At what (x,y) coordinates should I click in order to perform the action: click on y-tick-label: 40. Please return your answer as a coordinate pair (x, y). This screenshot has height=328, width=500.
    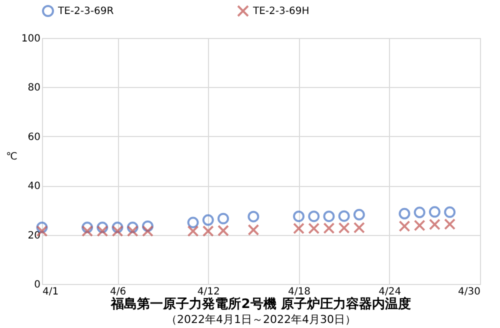
    Looking at the image, I should click on (34, 186).